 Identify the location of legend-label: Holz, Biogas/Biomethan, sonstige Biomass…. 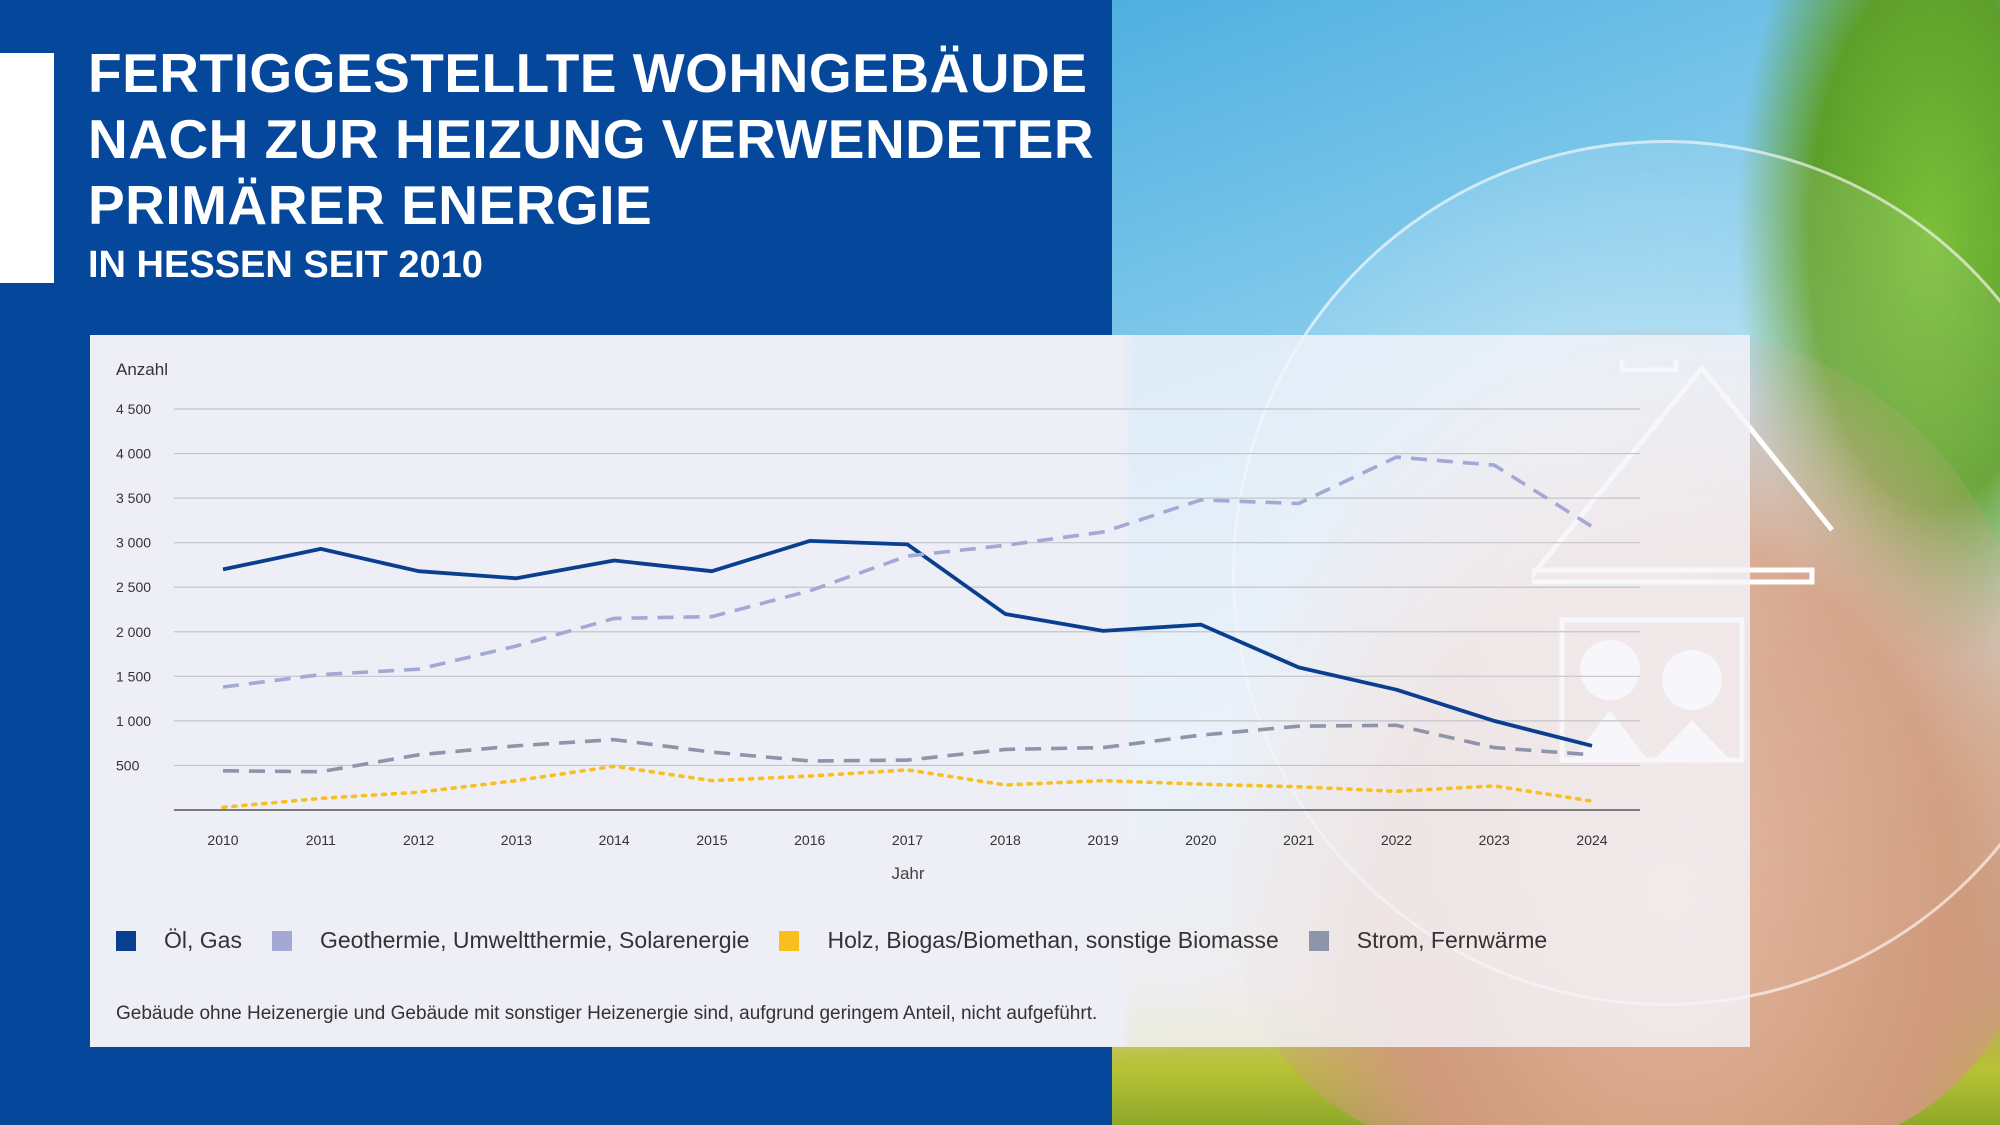
(1053, 940).